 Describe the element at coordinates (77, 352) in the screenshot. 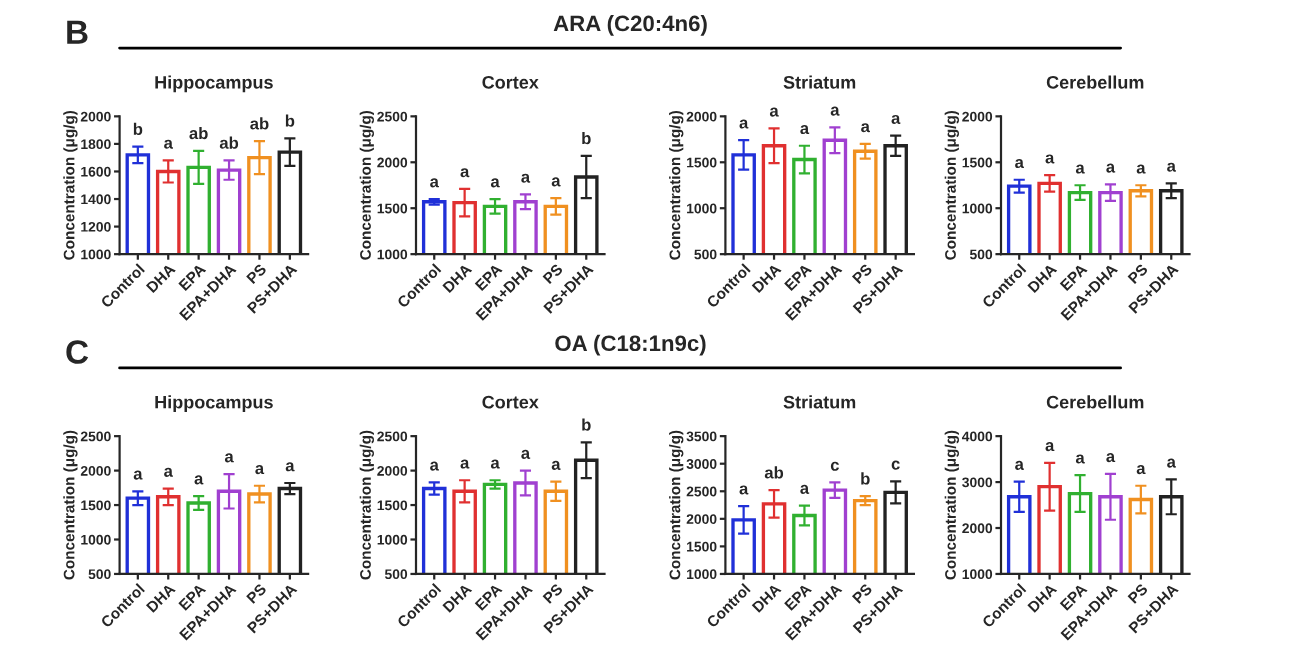

I see `text: C` at that location.